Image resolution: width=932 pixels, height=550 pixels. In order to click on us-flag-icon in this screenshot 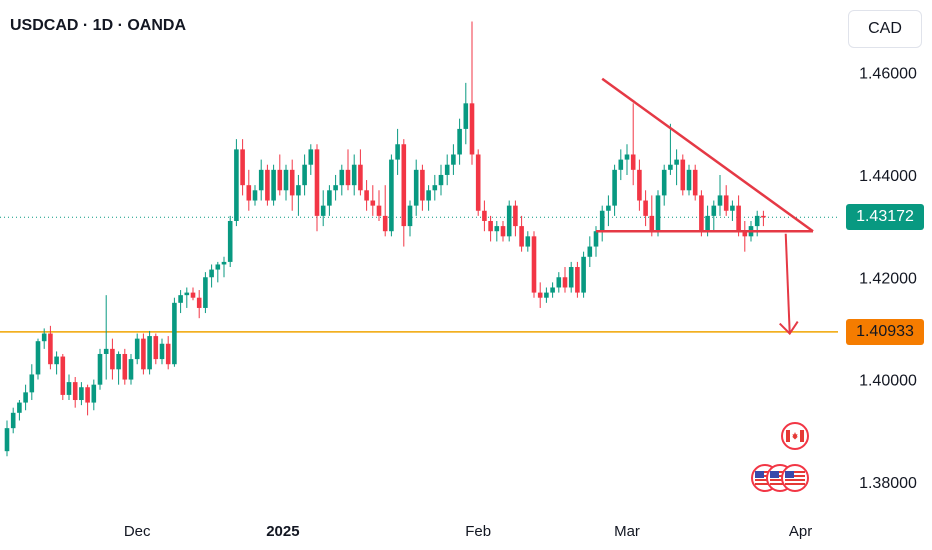, I will do `click(795, 478)`.